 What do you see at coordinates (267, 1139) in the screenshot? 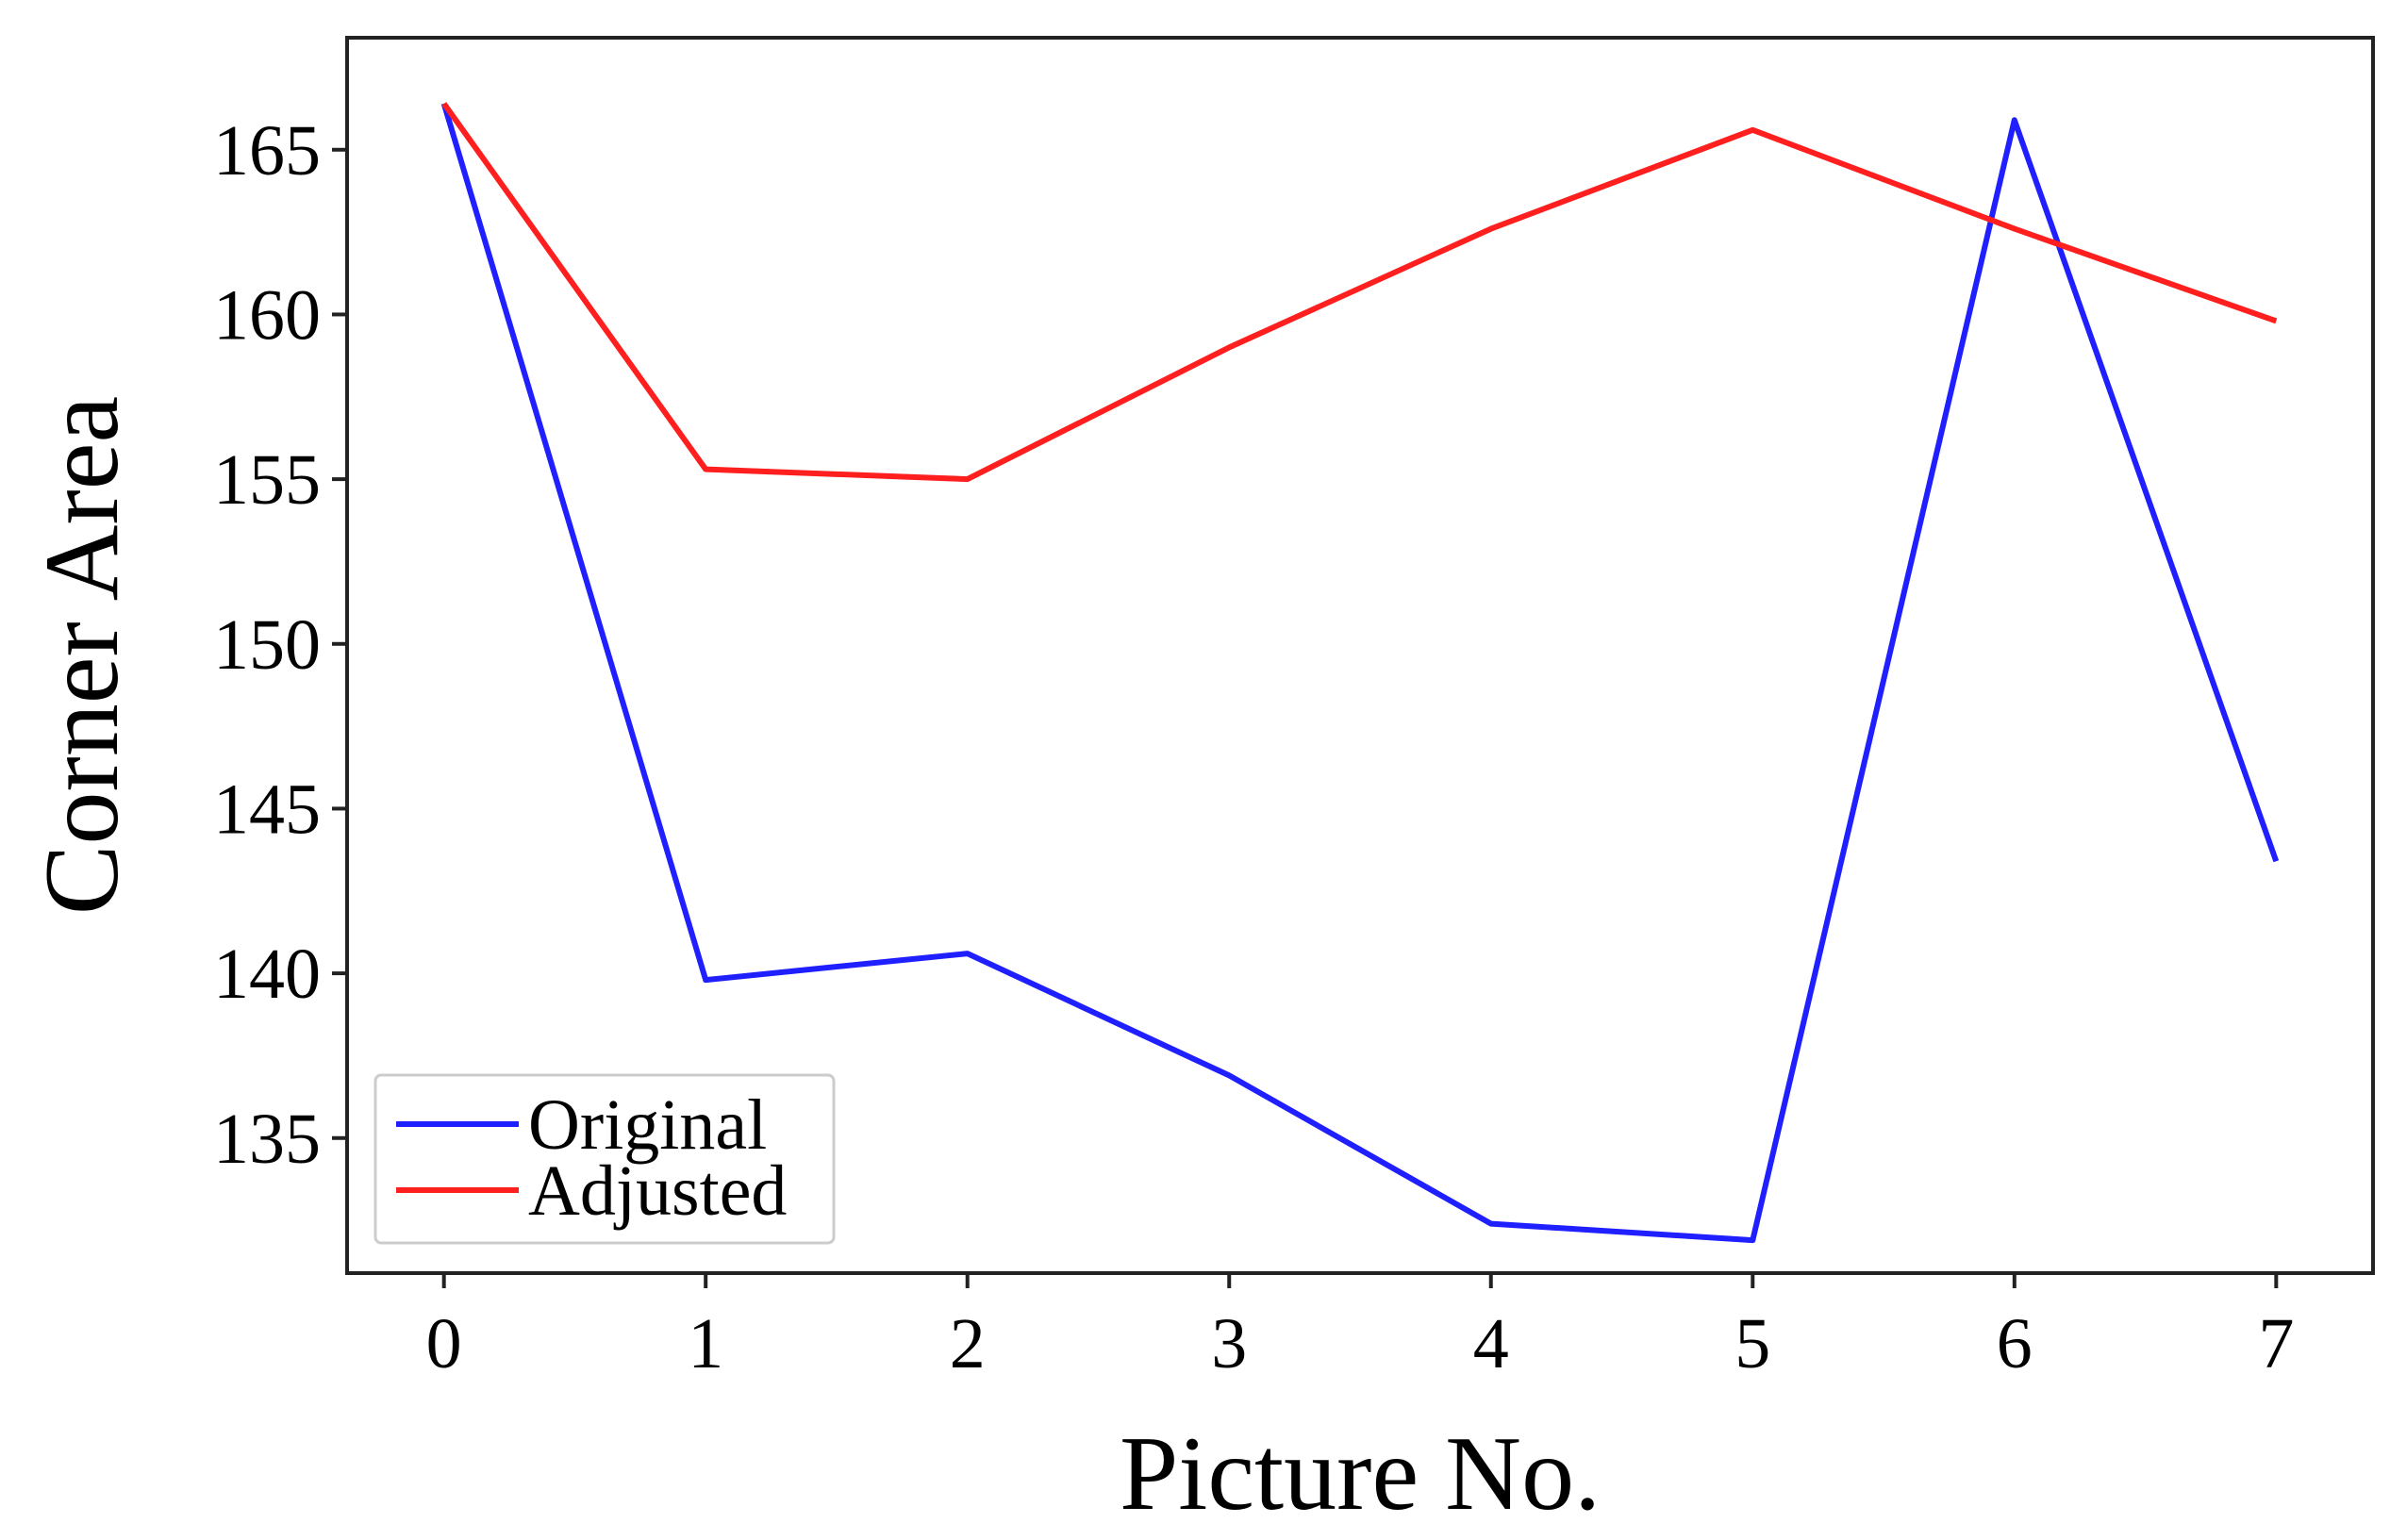
I see `y-tick-label: 135` at bounding box center [267, 1139].